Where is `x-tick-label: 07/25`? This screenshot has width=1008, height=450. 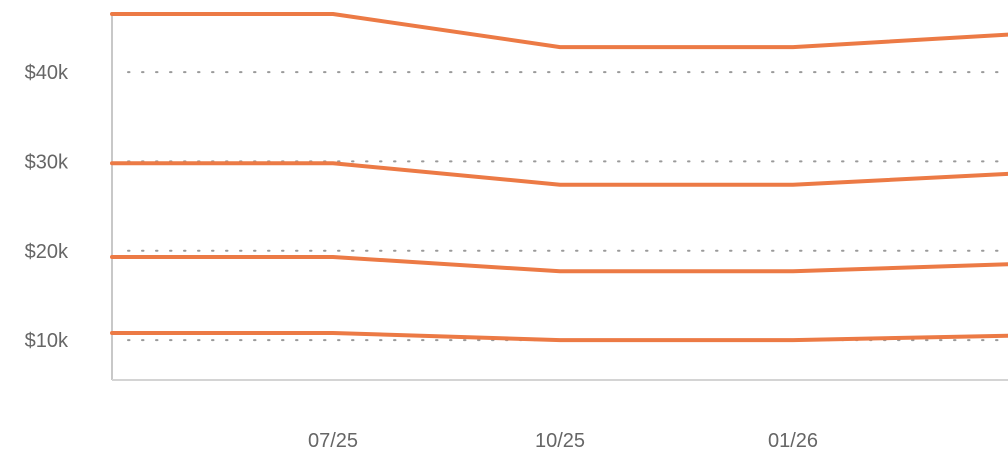 x-tick-label: 07/25 is located at coordinates (333, 440).